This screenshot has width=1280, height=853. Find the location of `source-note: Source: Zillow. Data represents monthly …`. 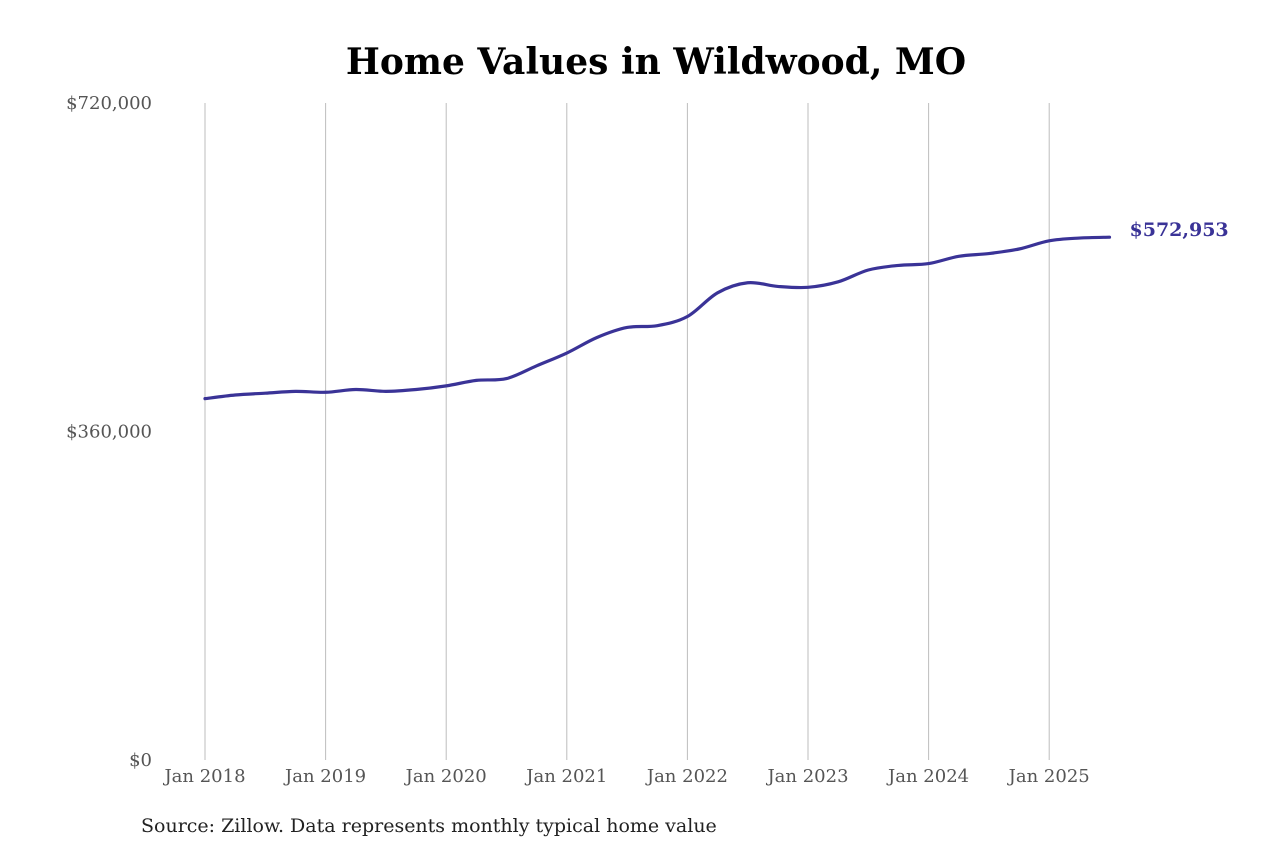

source-note: Source: Zillow. Data represents monthly … is located at coordinates (429, 826).